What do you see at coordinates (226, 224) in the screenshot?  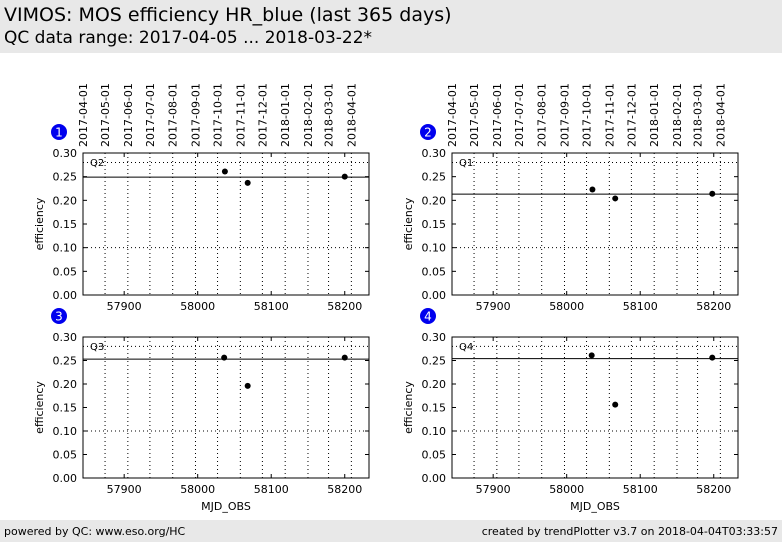 I see `plot-frame` at bounding box center [226, 224].